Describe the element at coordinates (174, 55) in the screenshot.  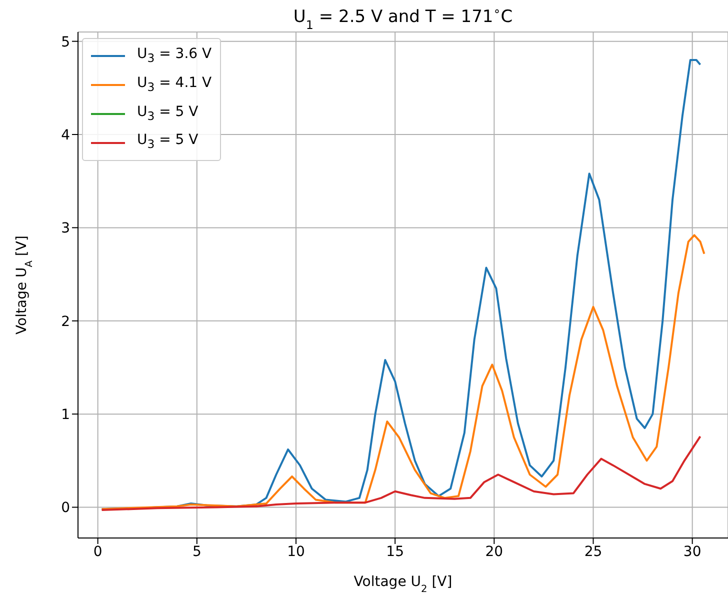
I see `legend-label: U$_{3}$ = 3.6 V` at that location.